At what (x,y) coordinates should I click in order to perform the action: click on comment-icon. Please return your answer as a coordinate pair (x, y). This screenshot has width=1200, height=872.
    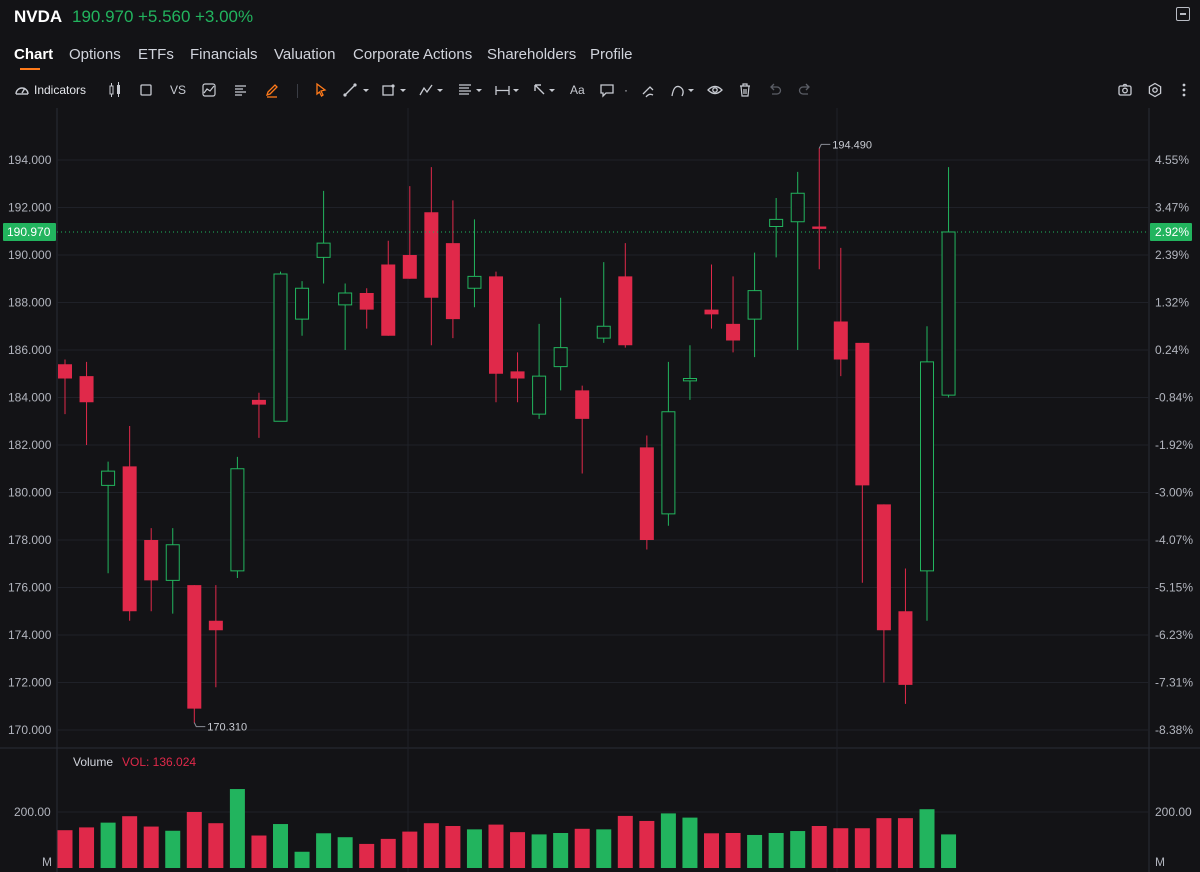
    Looking at the image, I should click on (607, 90).